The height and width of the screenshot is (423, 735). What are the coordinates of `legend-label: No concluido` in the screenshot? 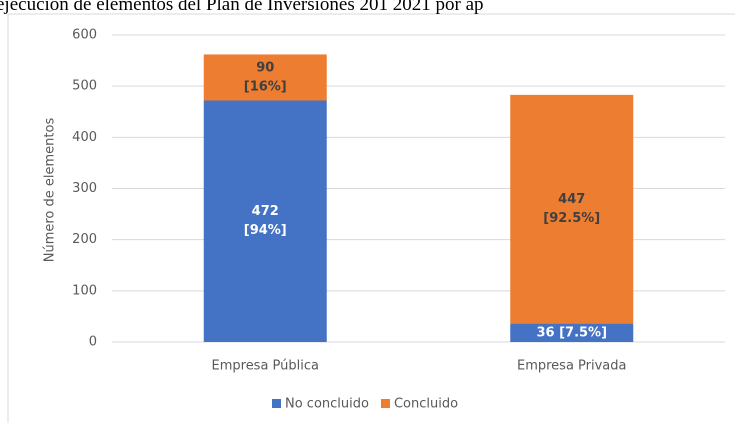 It's located at (327, 404).